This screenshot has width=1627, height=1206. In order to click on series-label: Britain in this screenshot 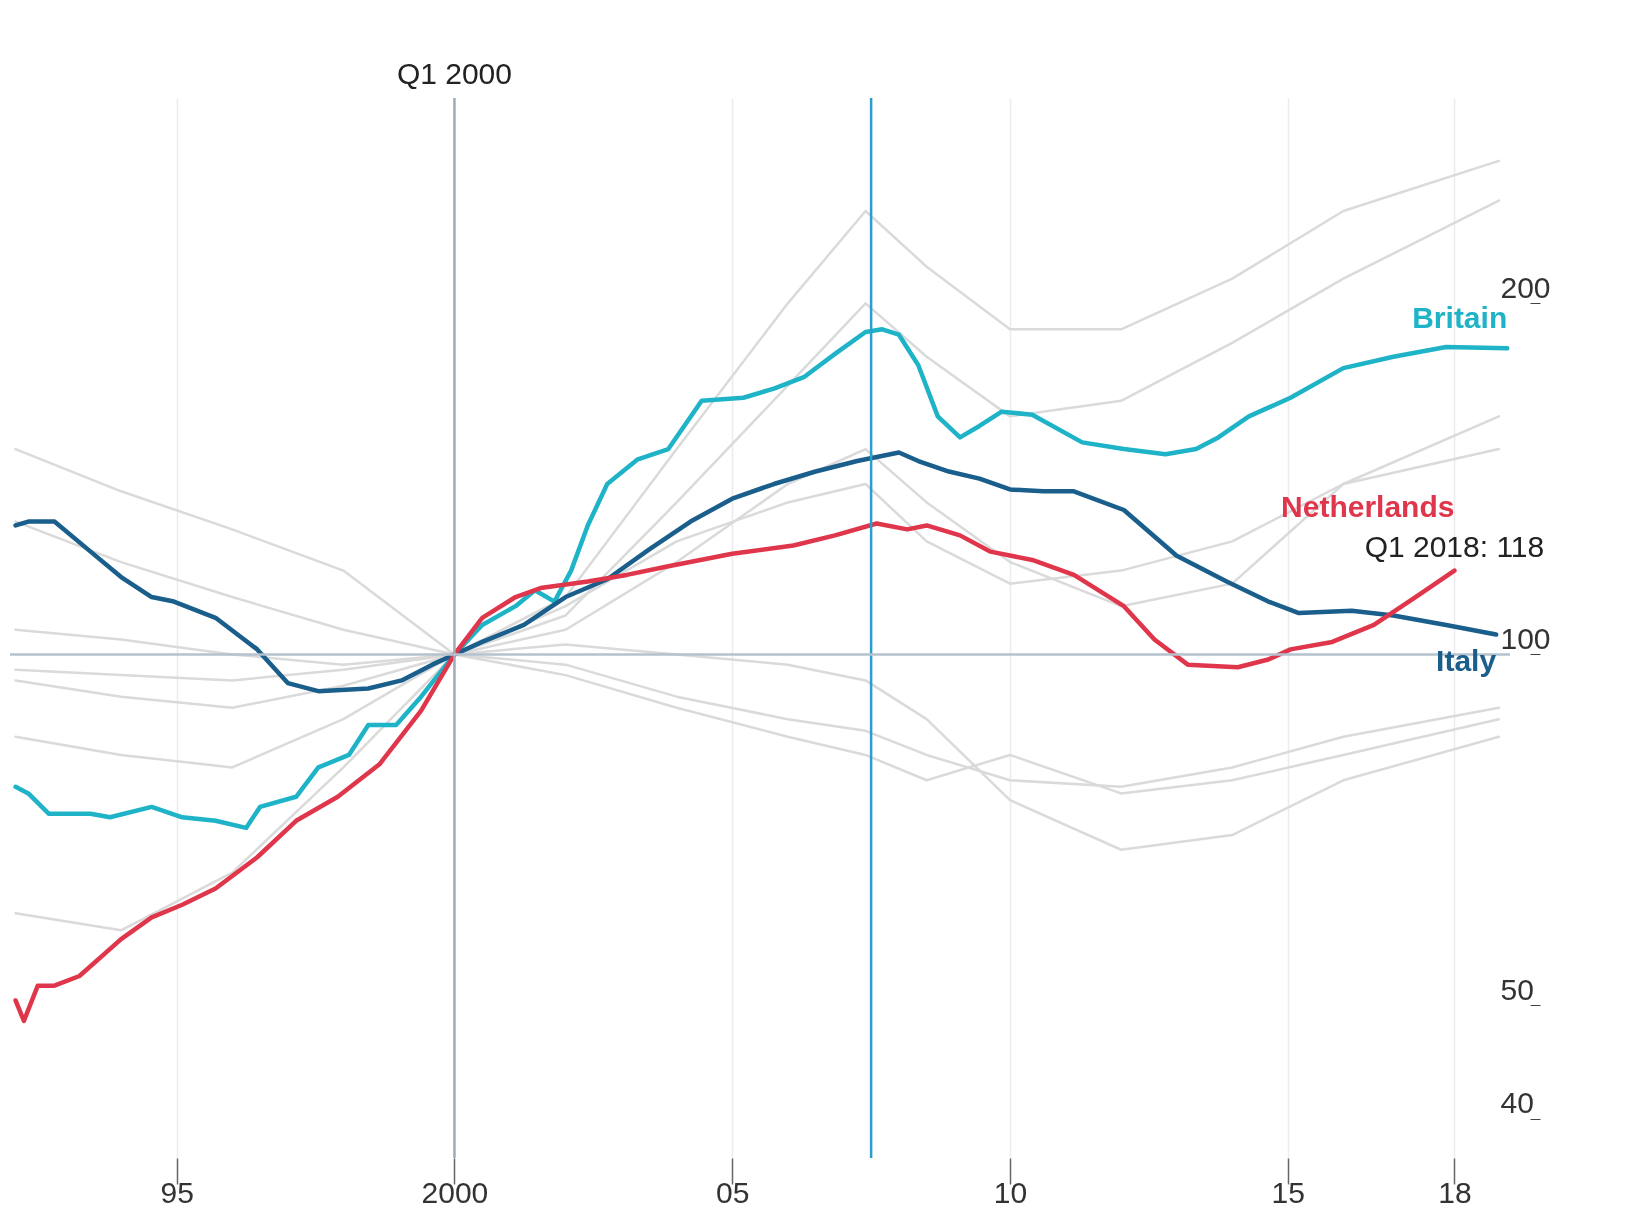, I will do `click(1460, 318)`.